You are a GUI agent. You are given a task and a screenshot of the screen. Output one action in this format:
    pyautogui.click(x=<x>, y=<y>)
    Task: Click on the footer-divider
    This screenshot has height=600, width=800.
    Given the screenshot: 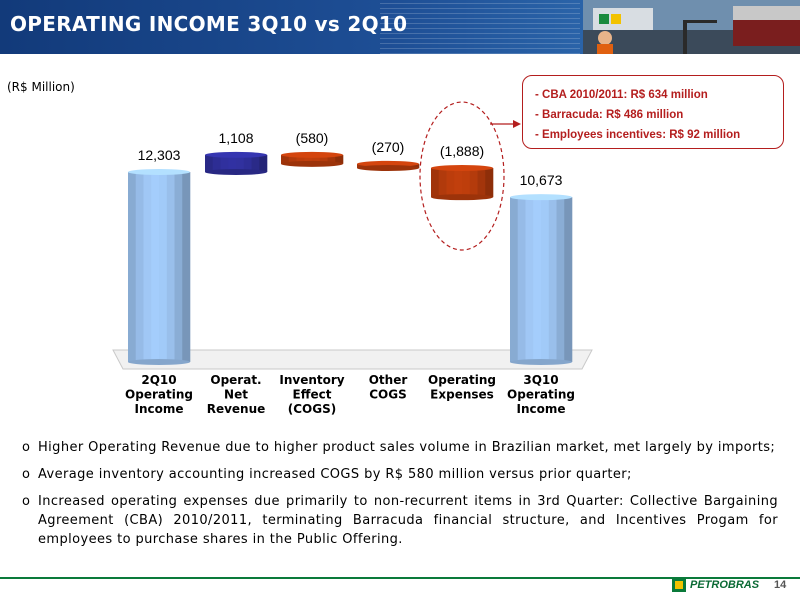 What is the action you would take?
    pyautogui.click(x=400, y=578)
    